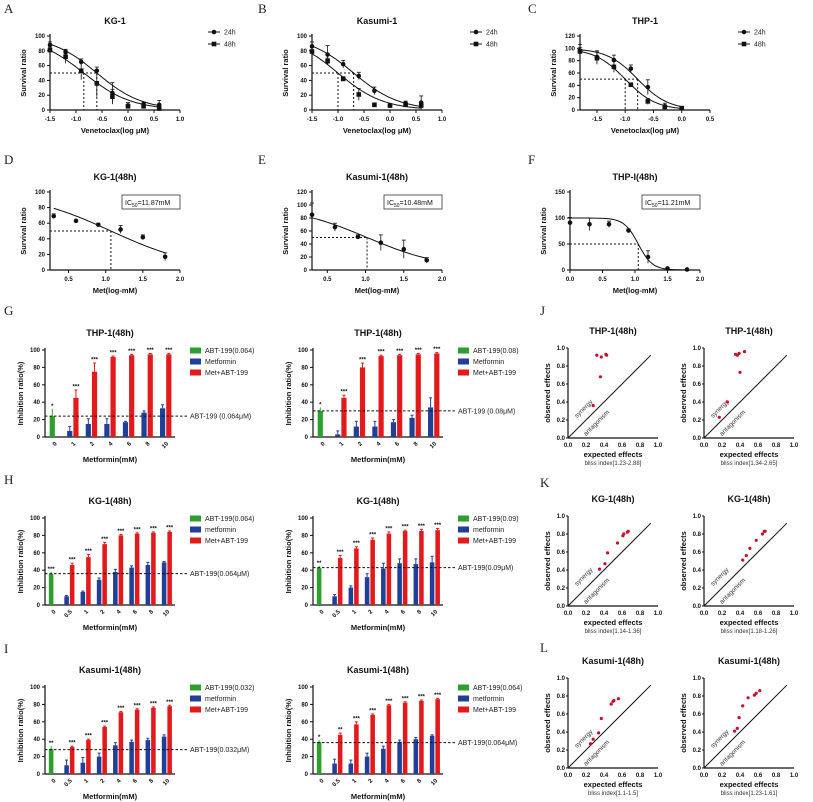 The width and height of the screenshot is (813, 802). What do you see at coordinates (229, 688) in the screenshot?
I see `legend-label: ABT-199(0.032)` at bounding box center [229, 688].